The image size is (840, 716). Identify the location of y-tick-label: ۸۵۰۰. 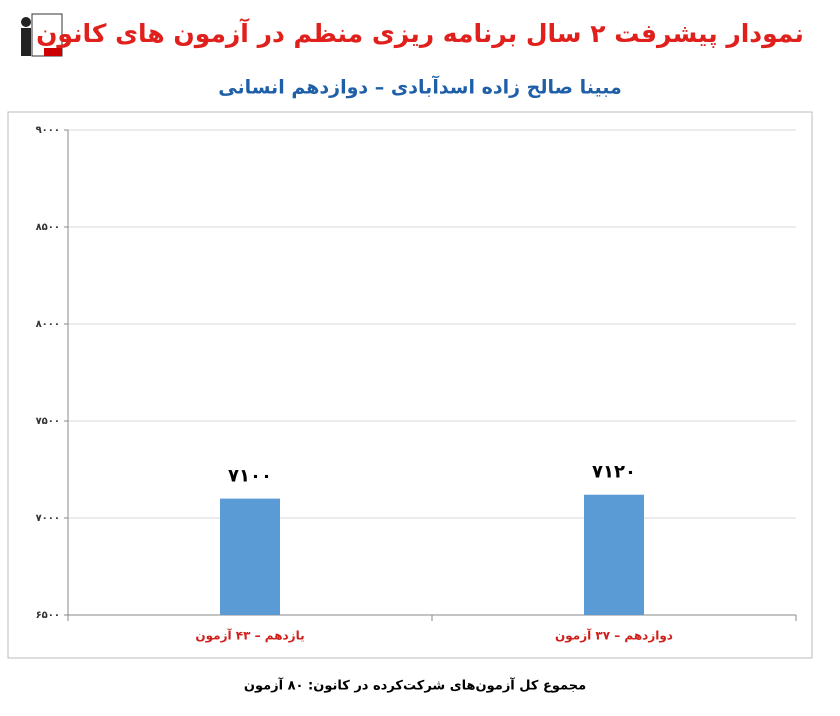
(48, 227).